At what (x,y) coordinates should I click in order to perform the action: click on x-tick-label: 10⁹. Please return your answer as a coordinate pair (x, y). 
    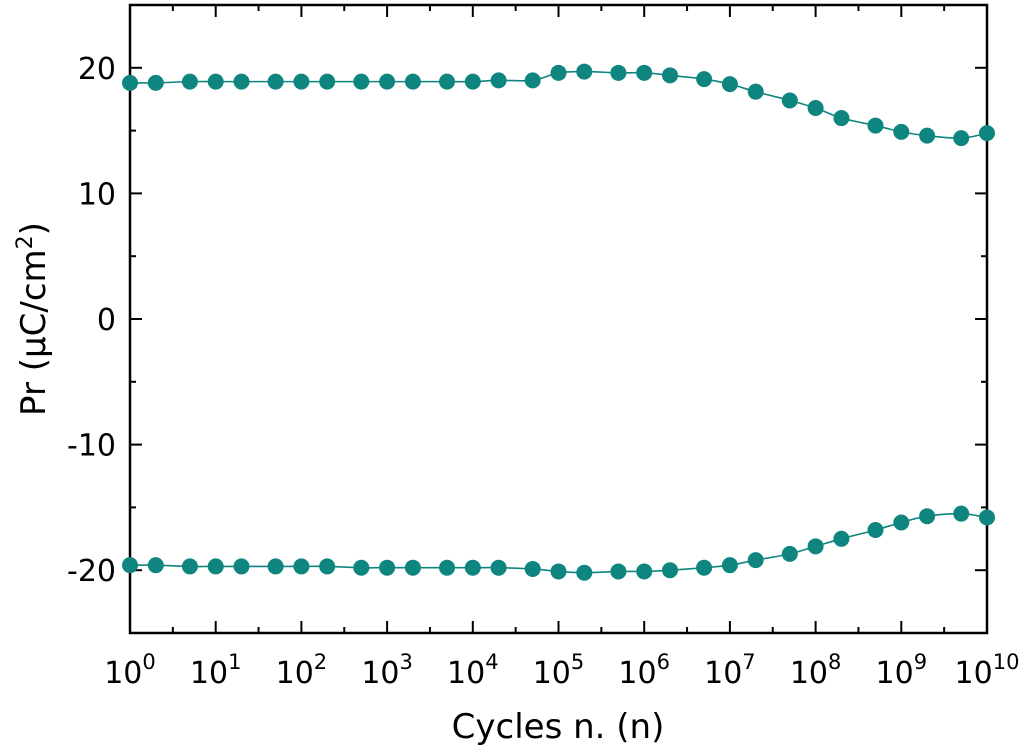
    Looking at the image, I should click on (902, 670).